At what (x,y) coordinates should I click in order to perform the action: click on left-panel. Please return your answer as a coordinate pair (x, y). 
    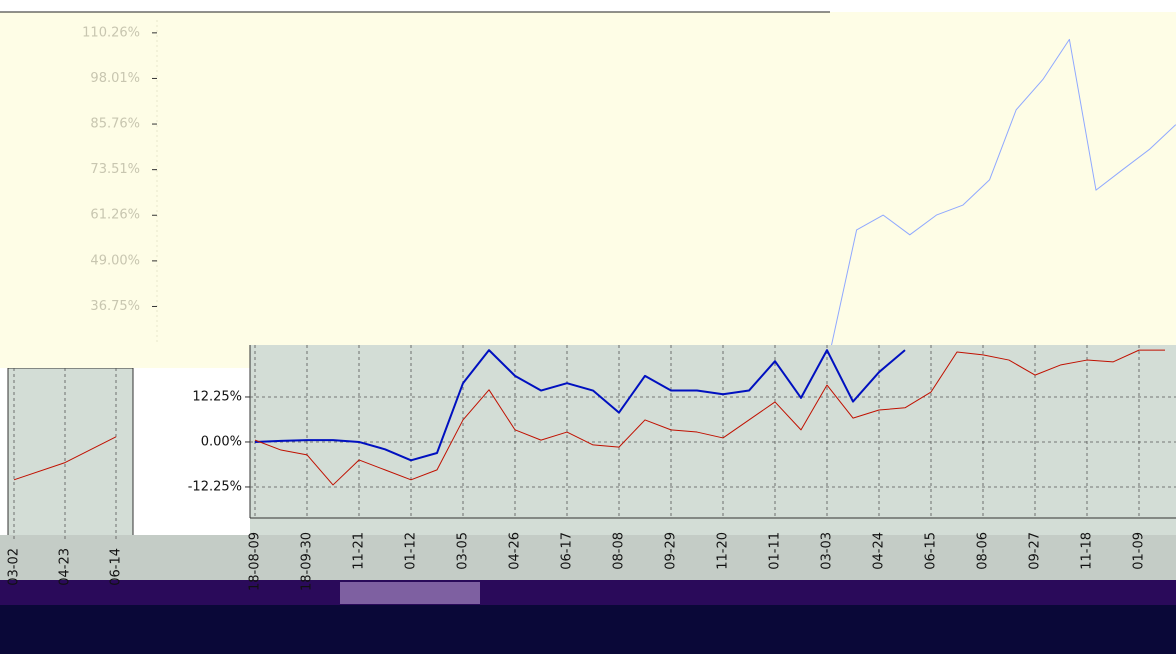
    Looking at the image, I should click on (70, 454).